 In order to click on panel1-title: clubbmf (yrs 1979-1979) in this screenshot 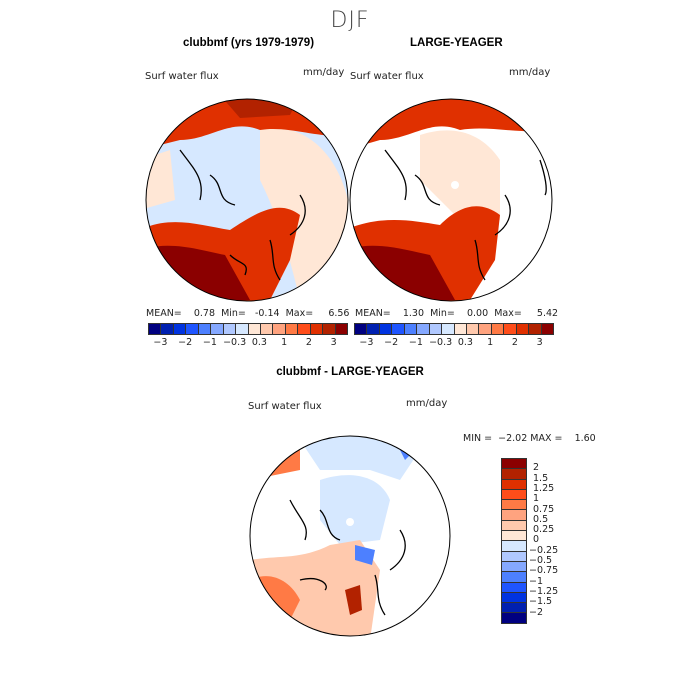, I will do `click(249, 43)`.